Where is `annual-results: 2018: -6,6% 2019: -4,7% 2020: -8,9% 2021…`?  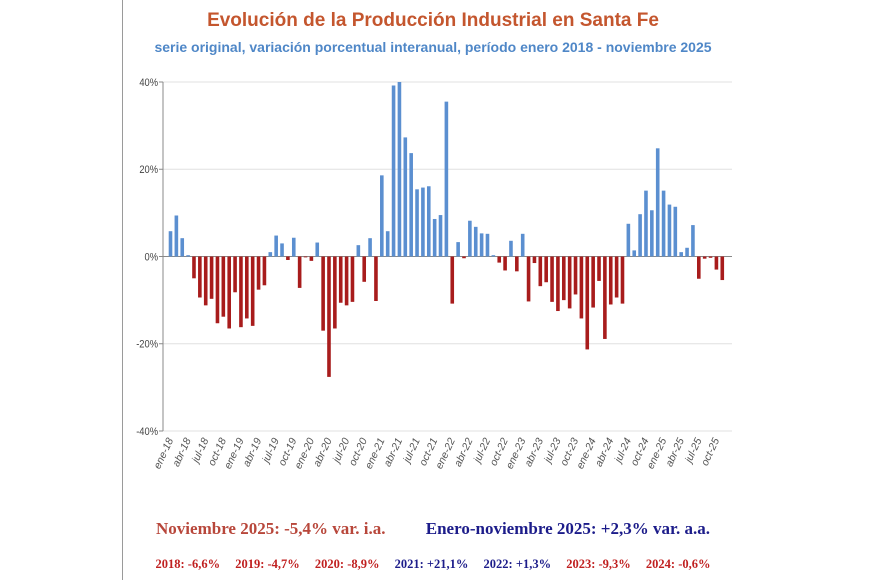
annual-results: 2018: -6,6% 2019: -4,7% 2020: -8,9% 2021… is located at coordinates (433, 564).